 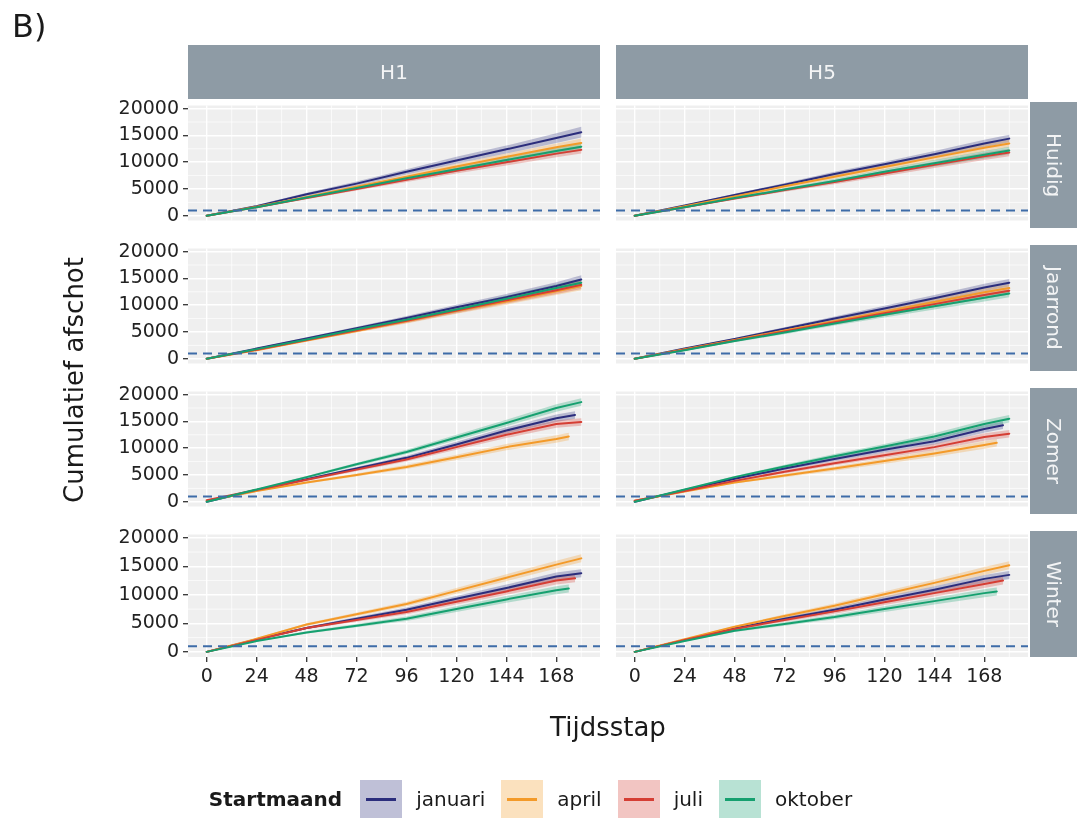 I want to click on panel-strip: Huidig, so click(x=1053, y=165).